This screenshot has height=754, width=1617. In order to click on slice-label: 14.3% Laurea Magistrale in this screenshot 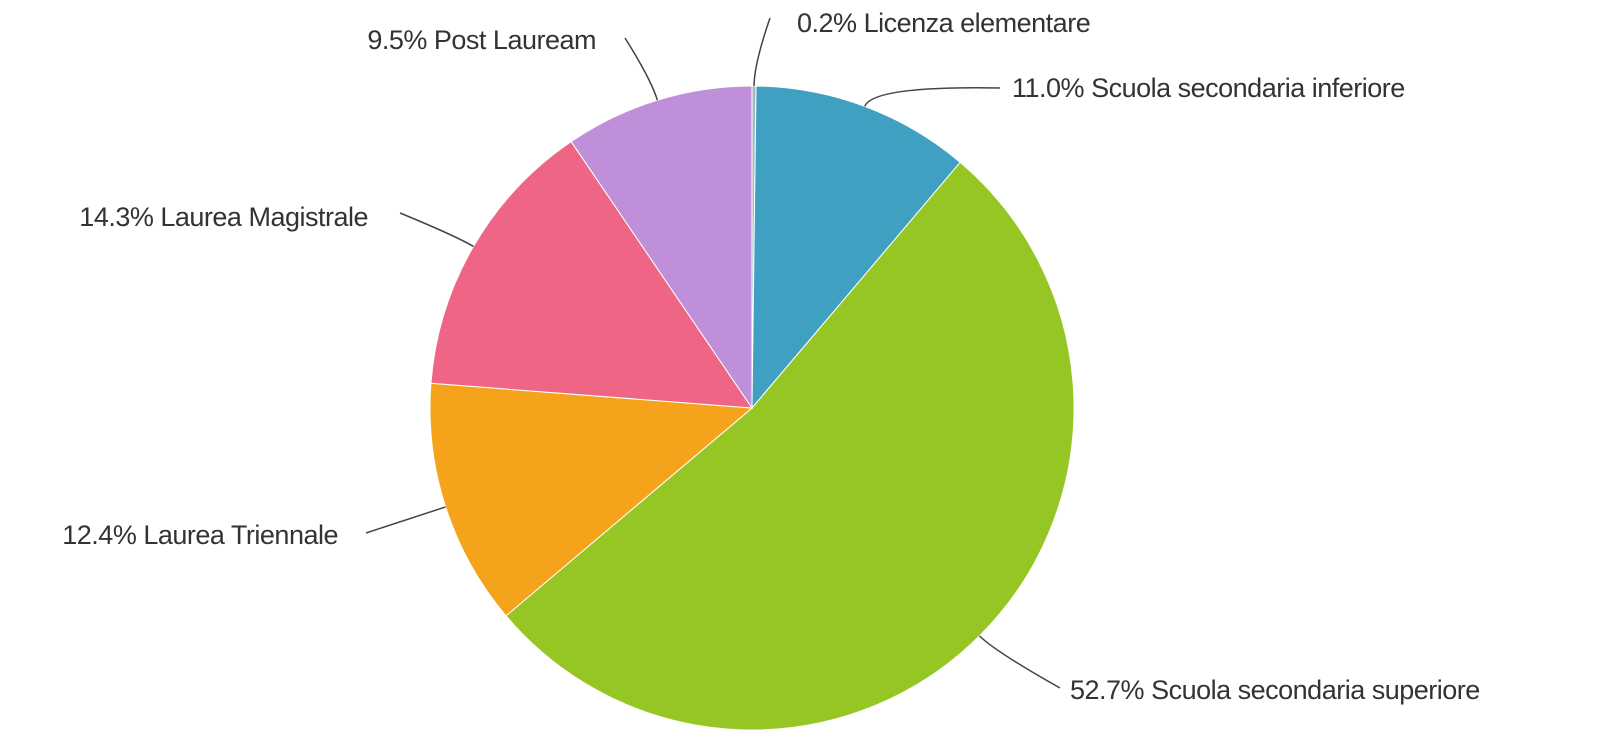, I will do `click(223, 217)`.